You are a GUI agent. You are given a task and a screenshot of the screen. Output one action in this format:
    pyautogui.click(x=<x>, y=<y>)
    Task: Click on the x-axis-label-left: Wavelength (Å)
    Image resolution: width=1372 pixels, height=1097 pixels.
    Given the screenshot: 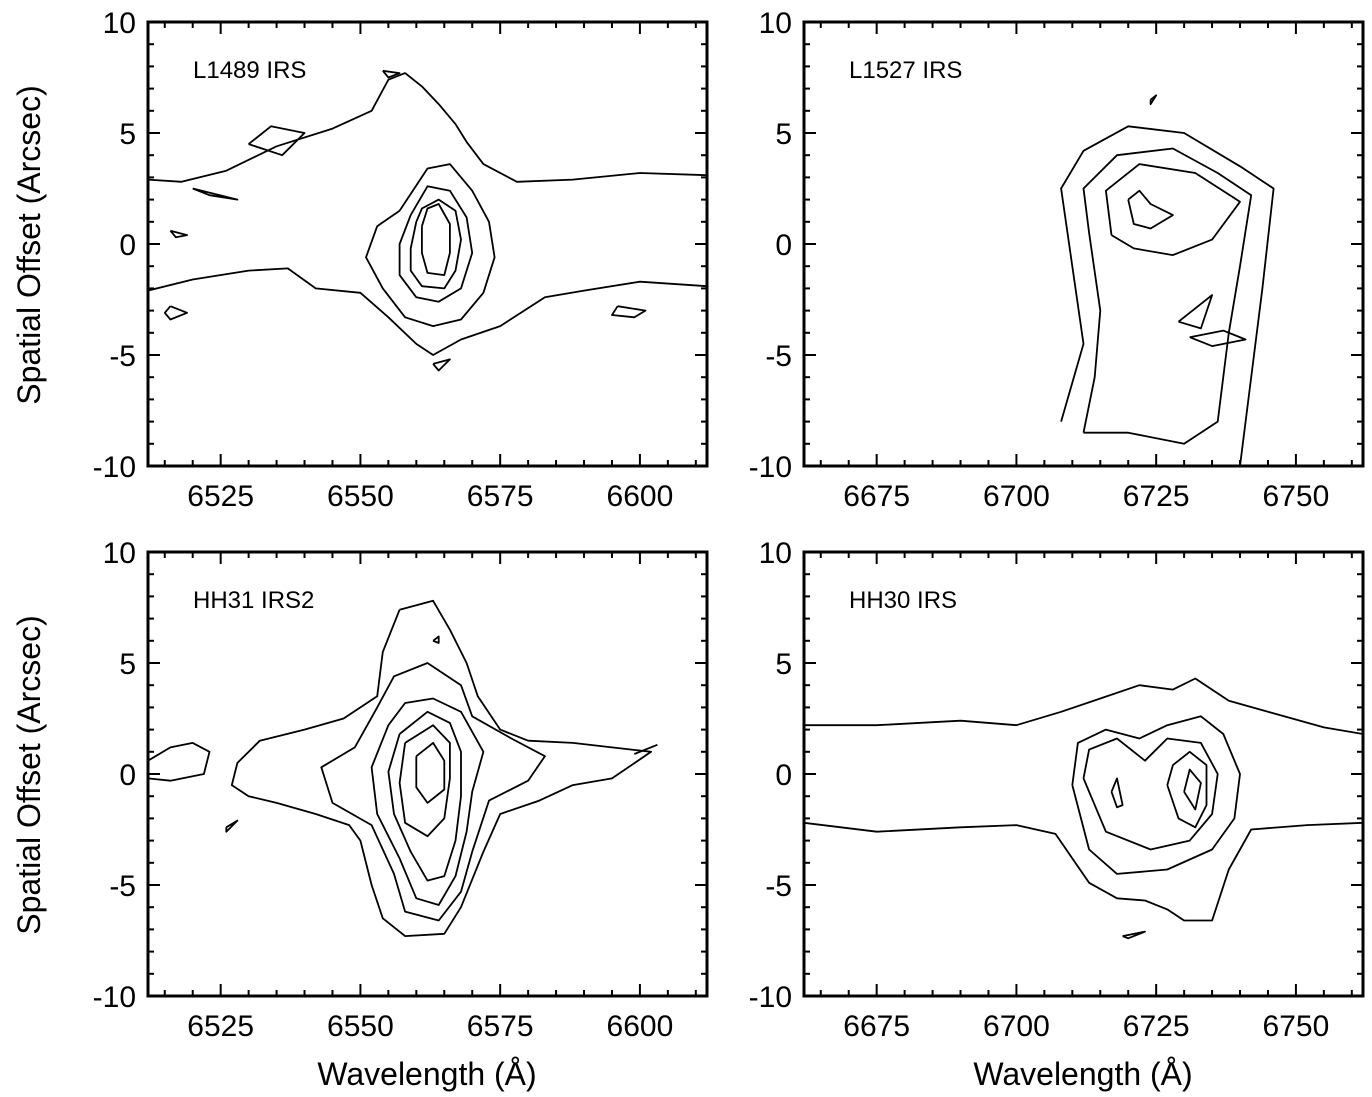 What is the action you would take?
    pyautogui.click(x=426, y=1074)
    